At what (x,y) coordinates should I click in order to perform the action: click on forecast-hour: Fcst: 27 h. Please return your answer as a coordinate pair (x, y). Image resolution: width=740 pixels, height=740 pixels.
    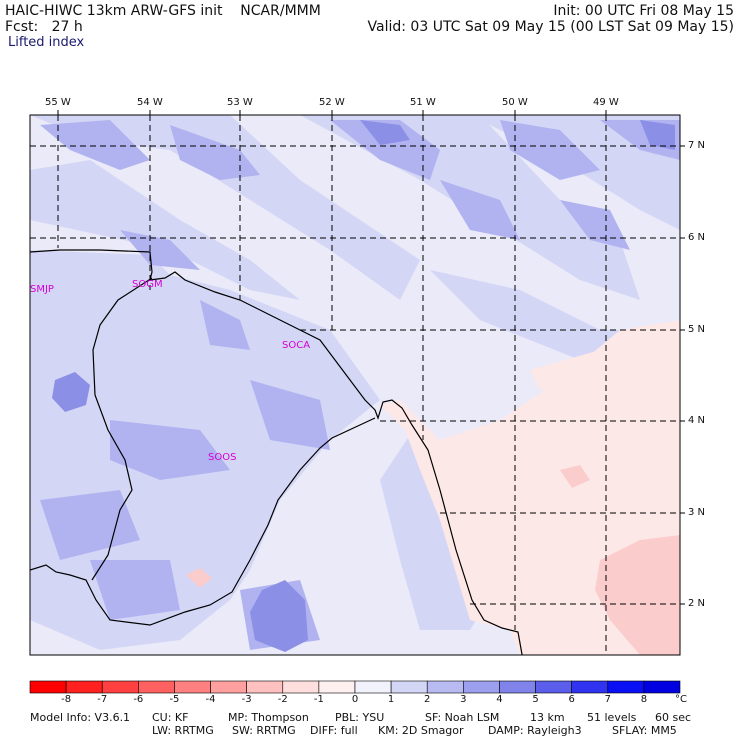
    Looking at the image, I should click on (44, 27).